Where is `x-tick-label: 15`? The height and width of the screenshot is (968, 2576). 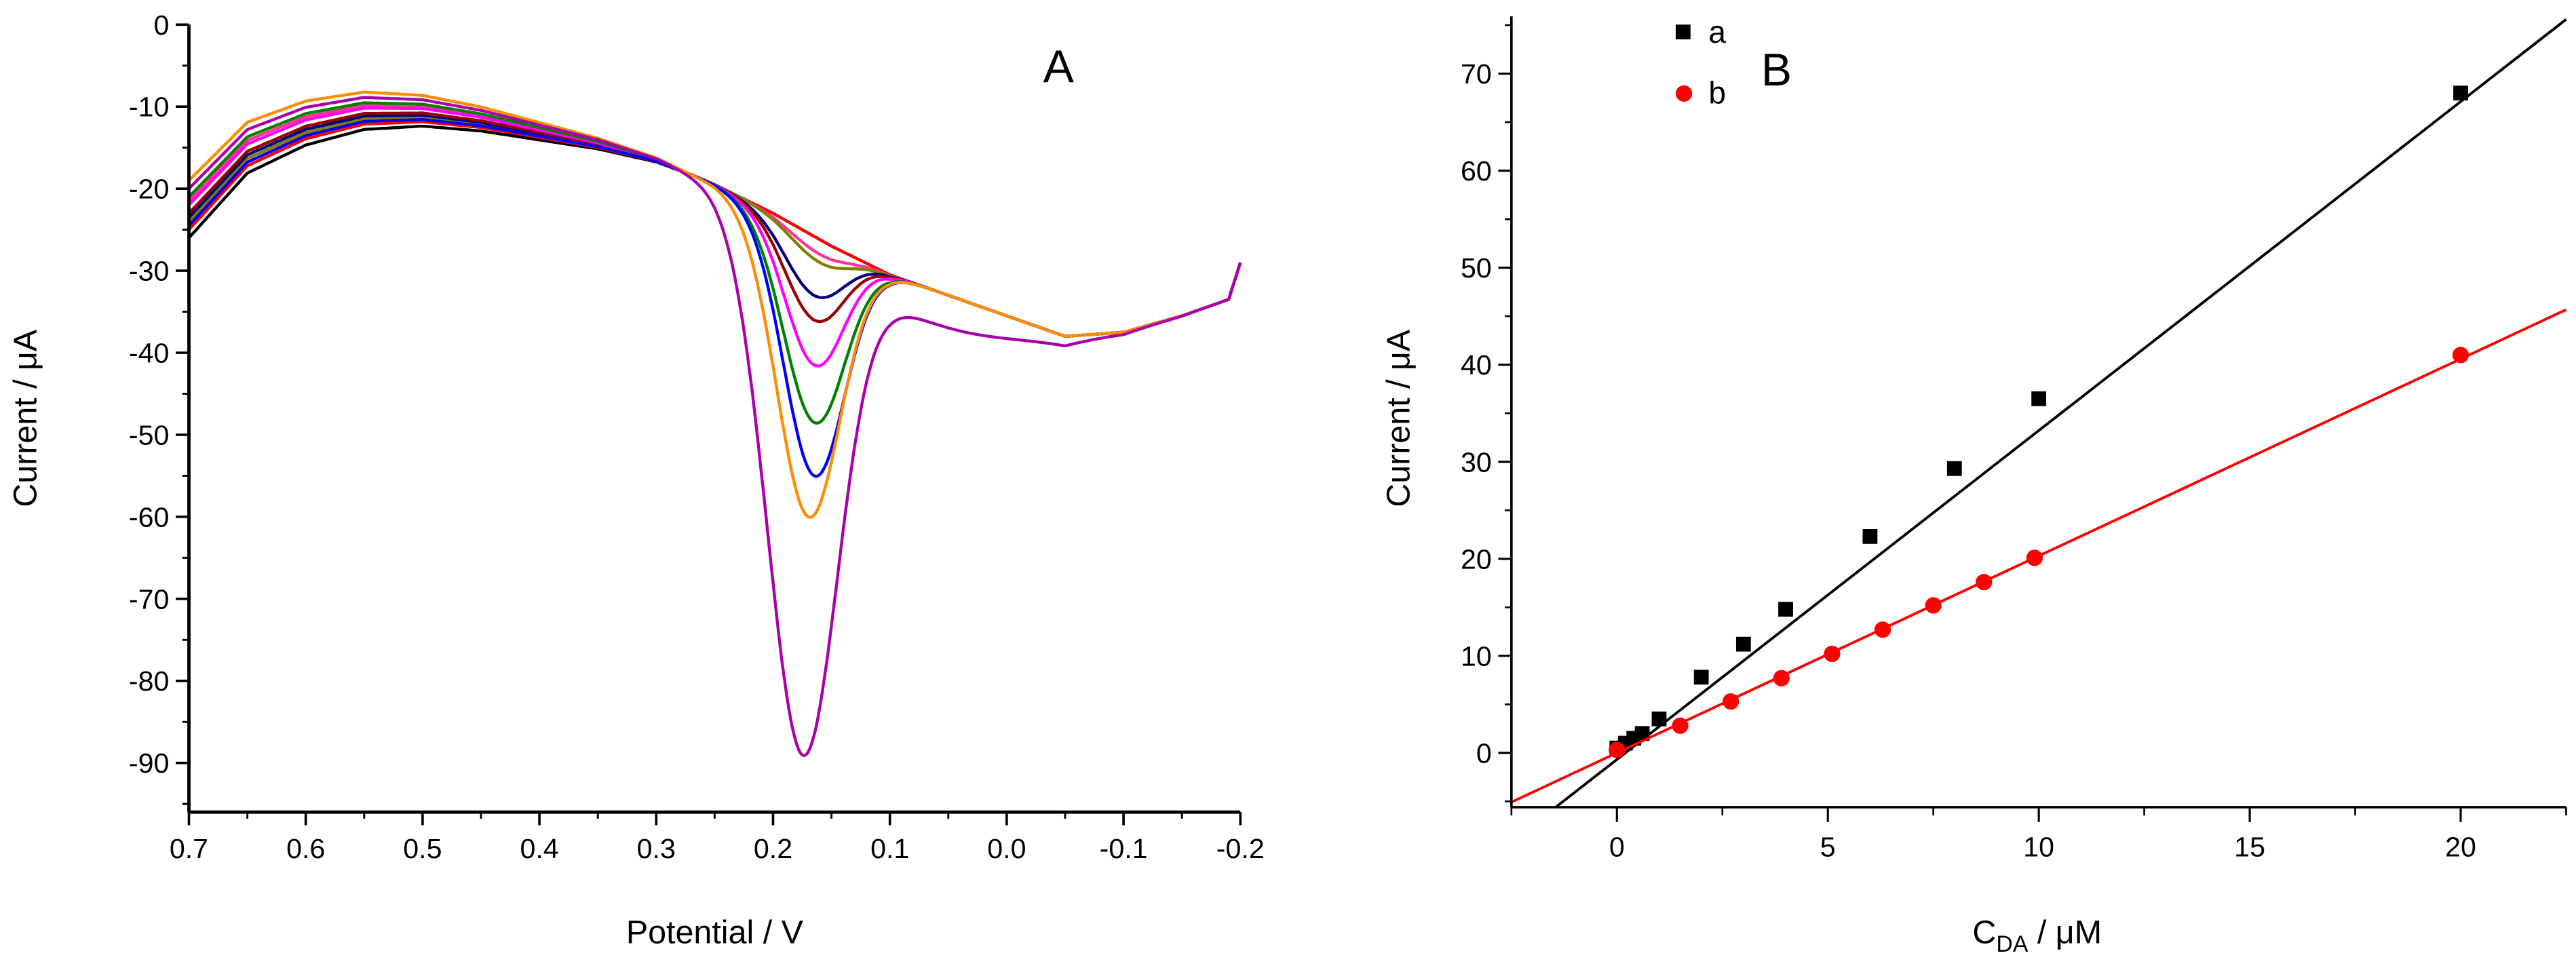
x-tick-label: 15 is located at coordinates (2249, 847).